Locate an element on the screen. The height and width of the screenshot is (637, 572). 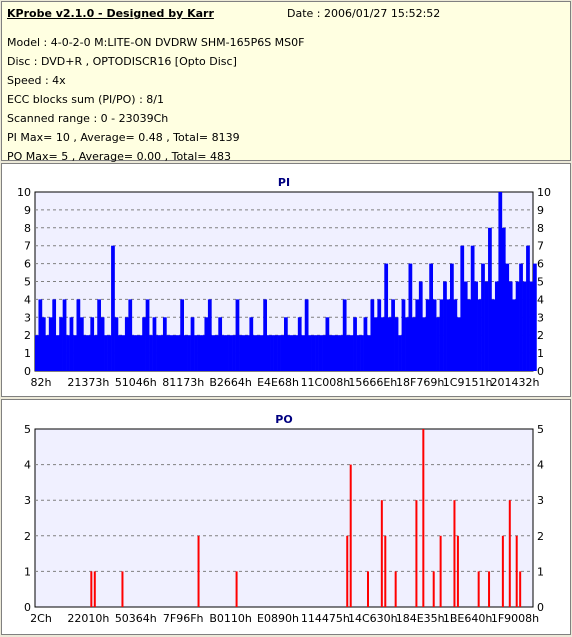
pi-xtick-label: 11C008h is located at coordinates (326, 382).